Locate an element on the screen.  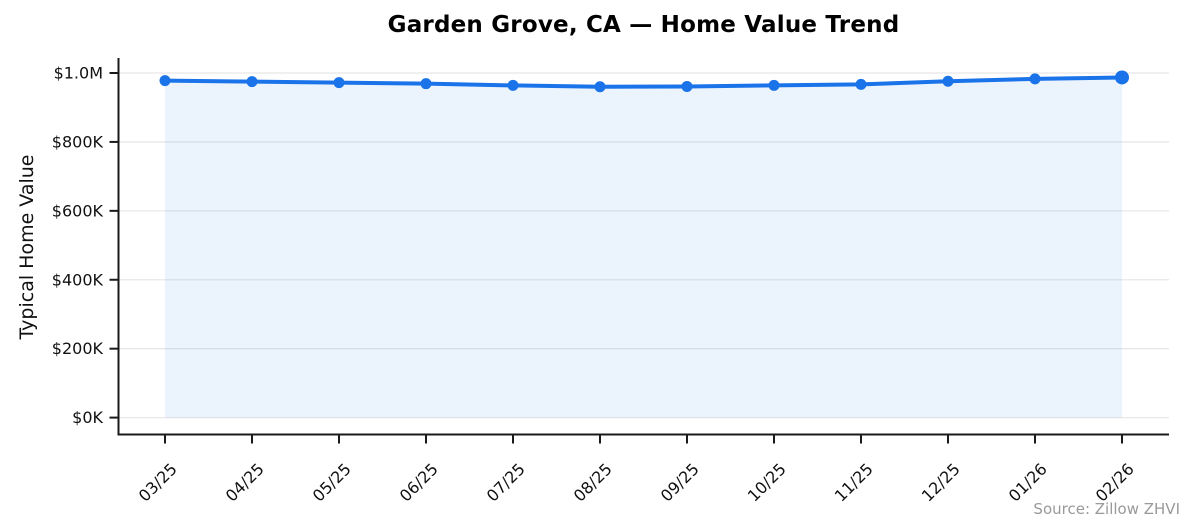
y-tick-label: $1.0M is located at coordinates (78, 73).